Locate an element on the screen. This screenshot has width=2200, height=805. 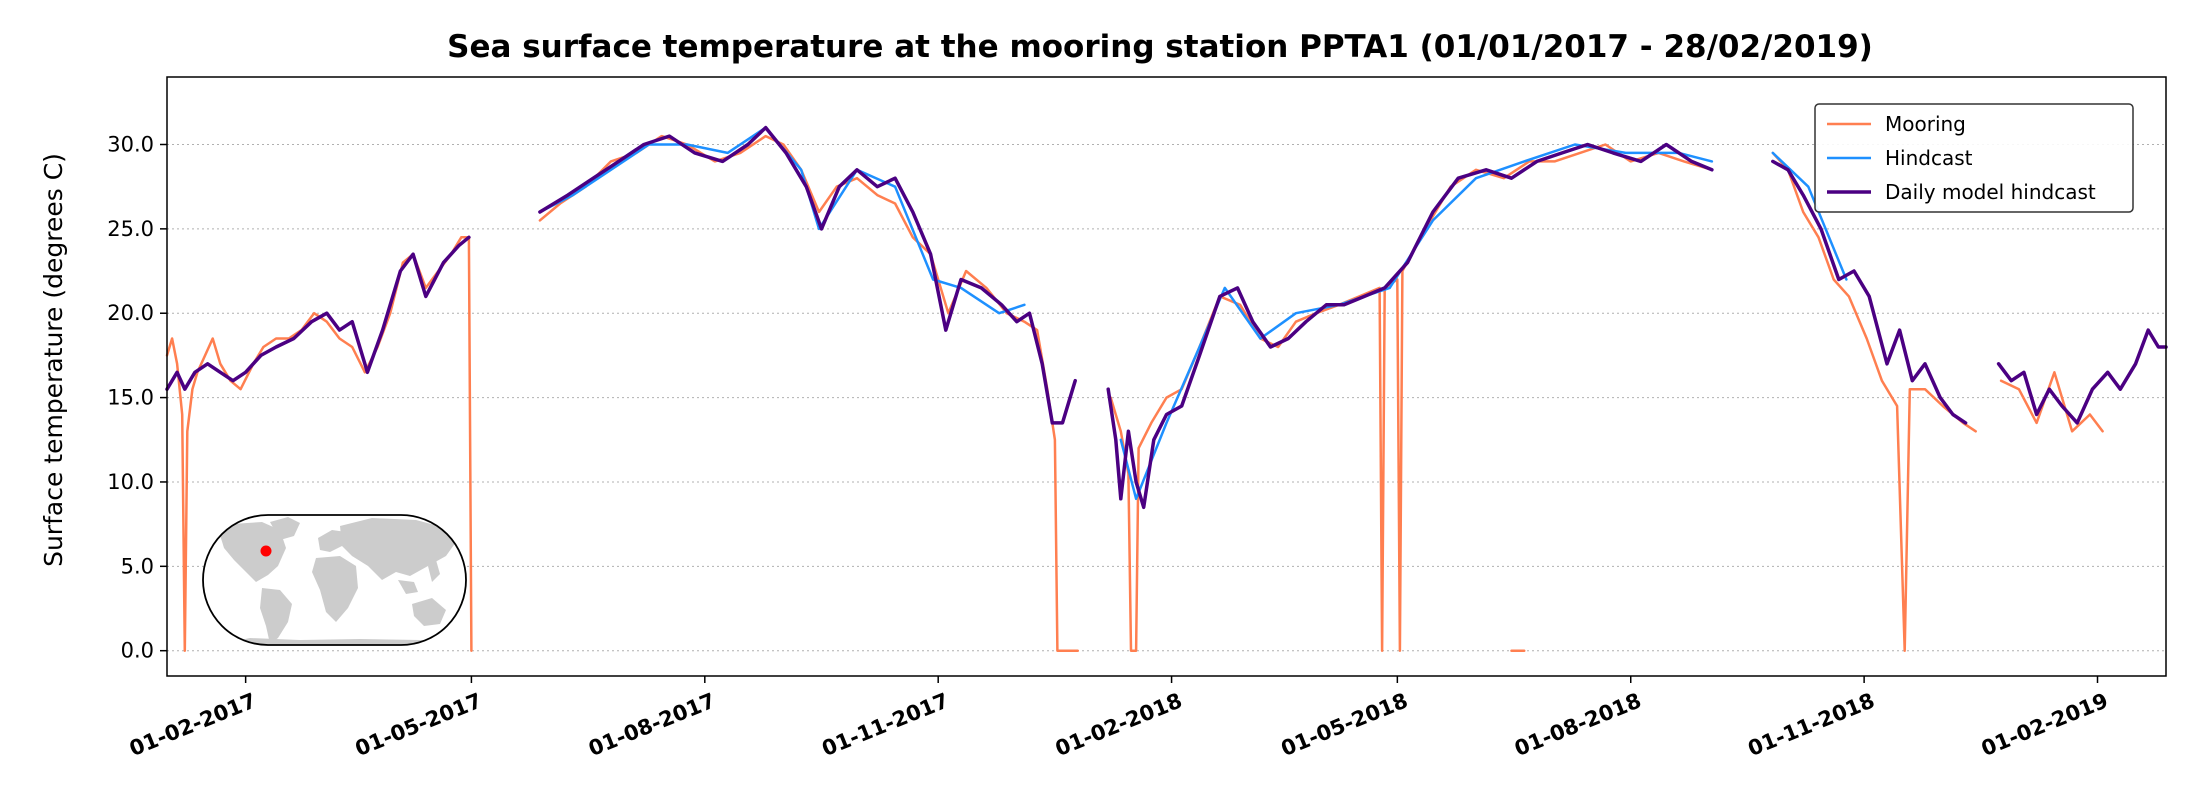
x-tick-label-0: 01-02-2017 is located at coordinates (193, 724).